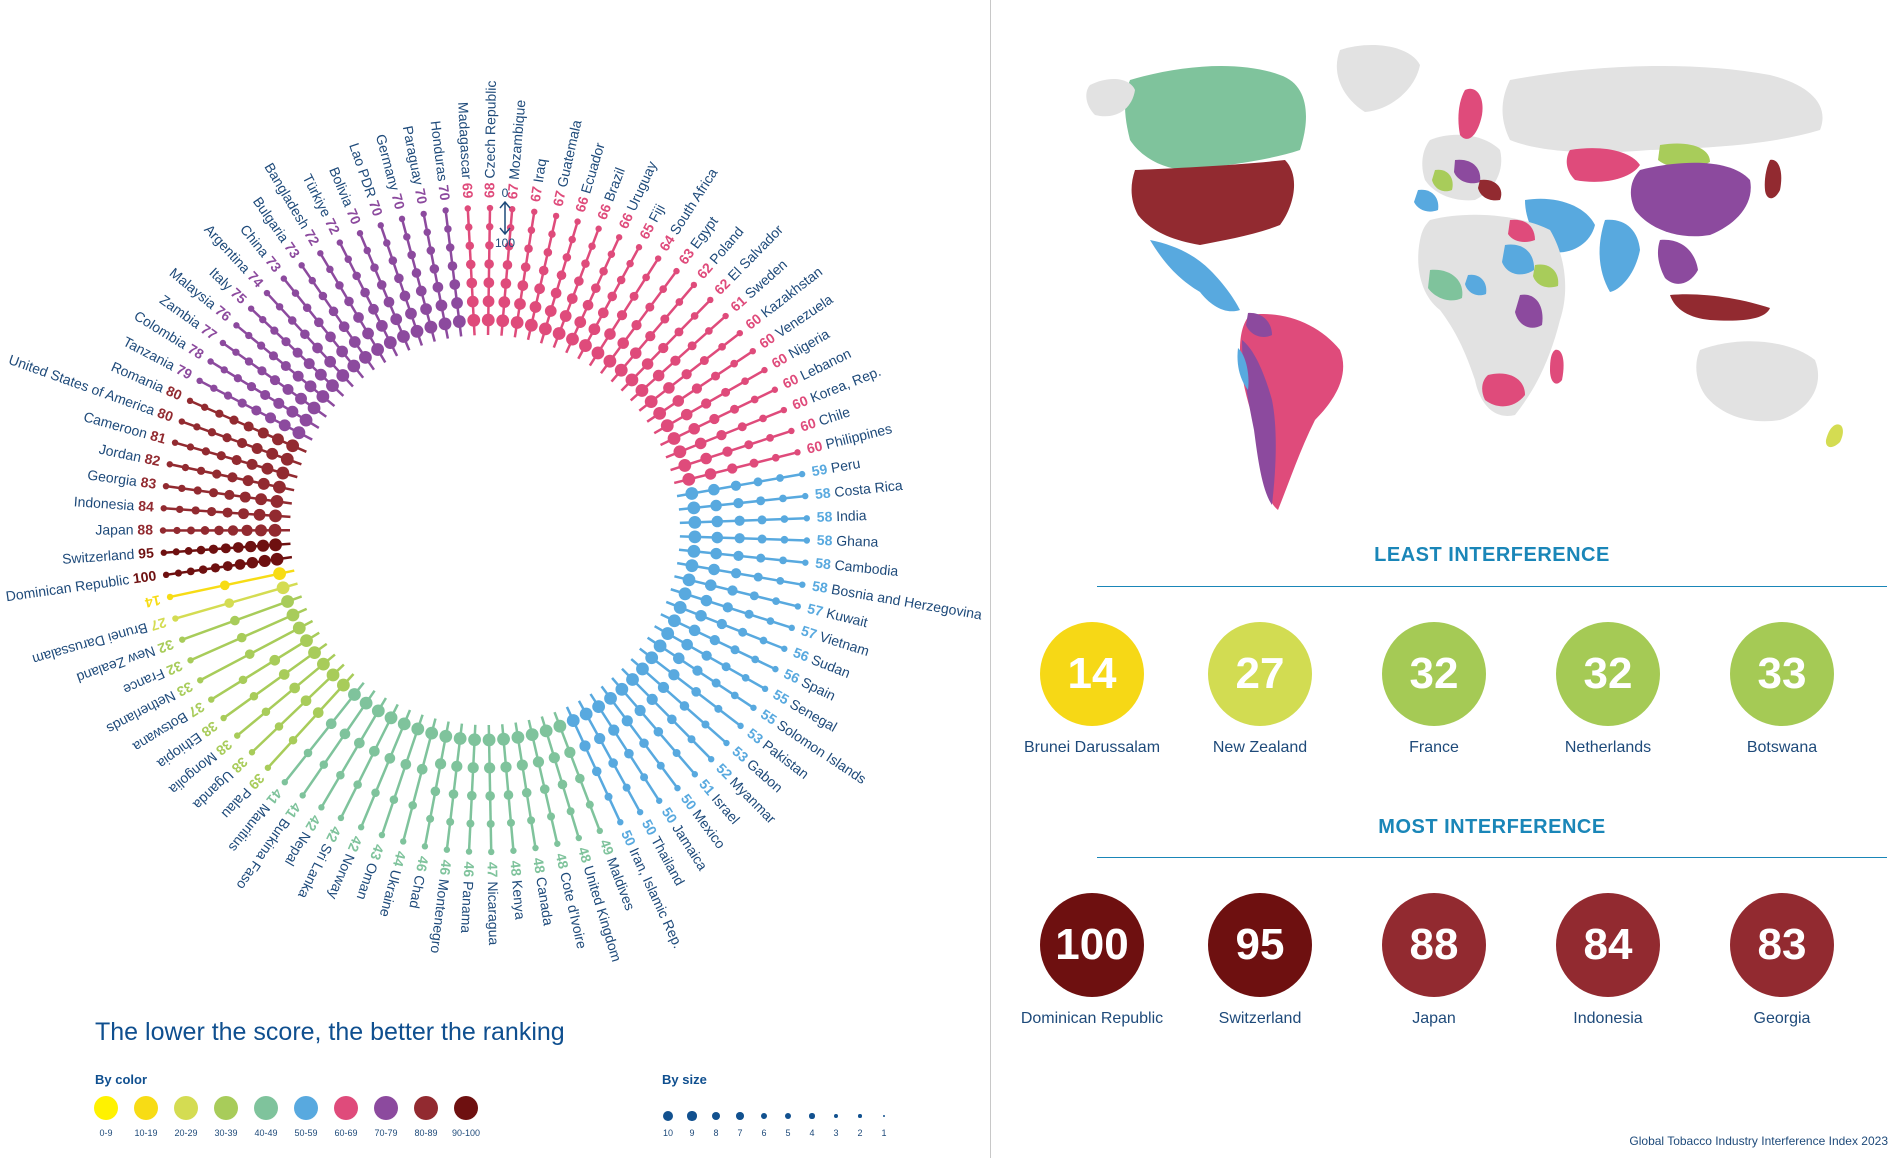 The width and height of the screenshot is (1900, 1158). Describe the element at coordinates (1215, 117) in the screenshot. I see `map-region-canada` at that location.